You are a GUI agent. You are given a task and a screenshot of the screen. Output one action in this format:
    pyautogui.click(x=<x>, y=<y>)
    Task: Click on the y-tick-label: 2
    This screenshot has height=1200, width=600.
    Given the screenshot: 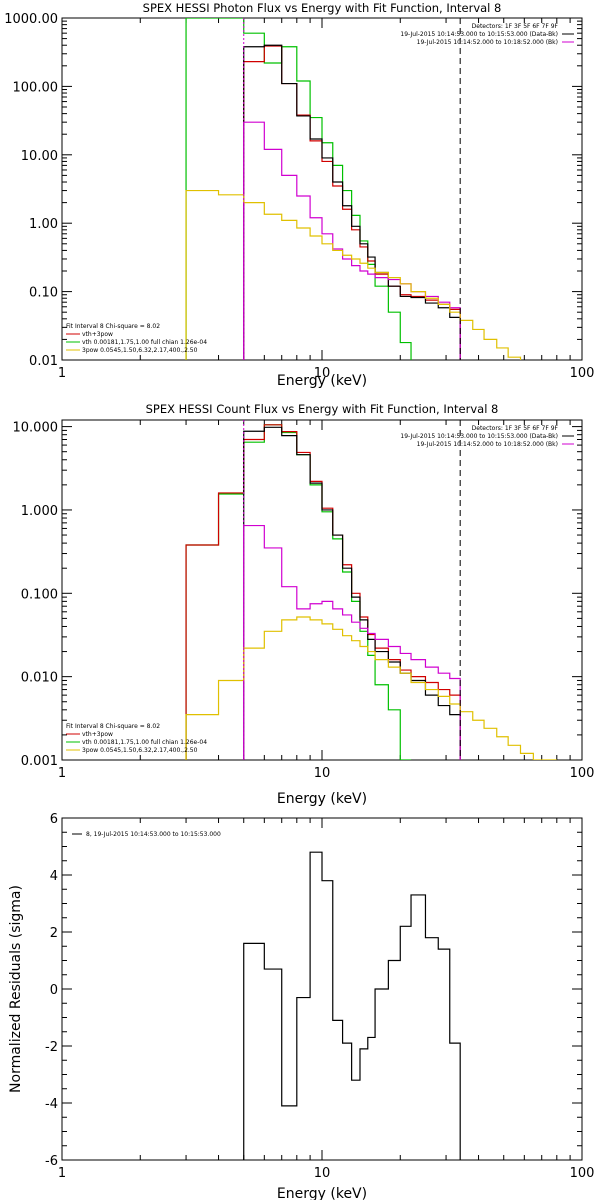 What is the action you would take?
    pyautogui.click(x=54, y=933)
    